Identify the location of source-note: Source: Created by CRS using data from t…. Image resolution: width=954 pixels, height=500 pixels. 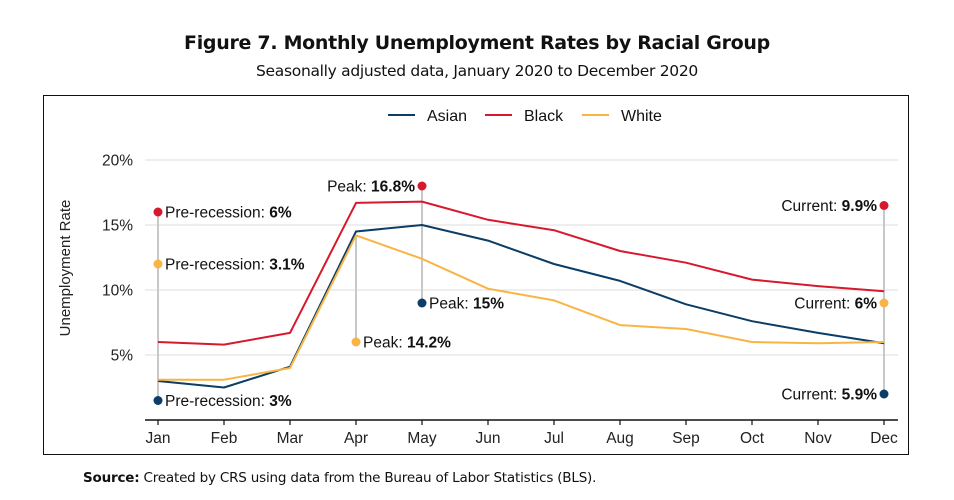
(339, 478).